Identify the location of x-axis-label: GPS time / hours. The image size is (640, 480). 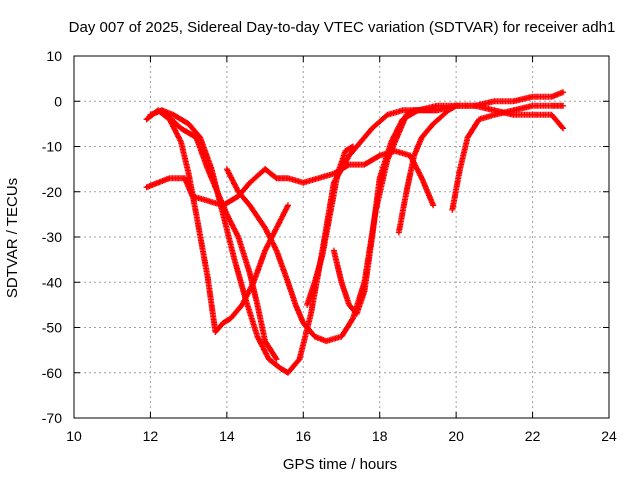
(340, 464).